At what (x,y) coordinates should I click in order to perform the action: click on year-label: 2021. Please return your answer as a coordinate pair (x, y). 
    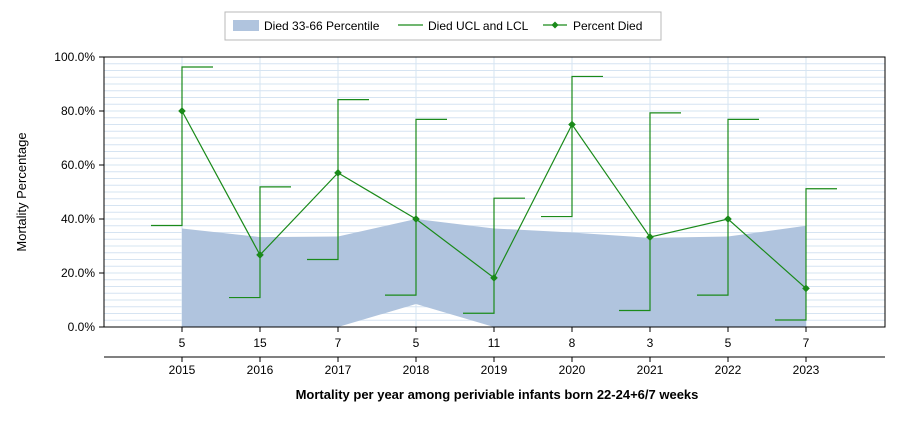
    Looking at the image, I should click on (650, 370).